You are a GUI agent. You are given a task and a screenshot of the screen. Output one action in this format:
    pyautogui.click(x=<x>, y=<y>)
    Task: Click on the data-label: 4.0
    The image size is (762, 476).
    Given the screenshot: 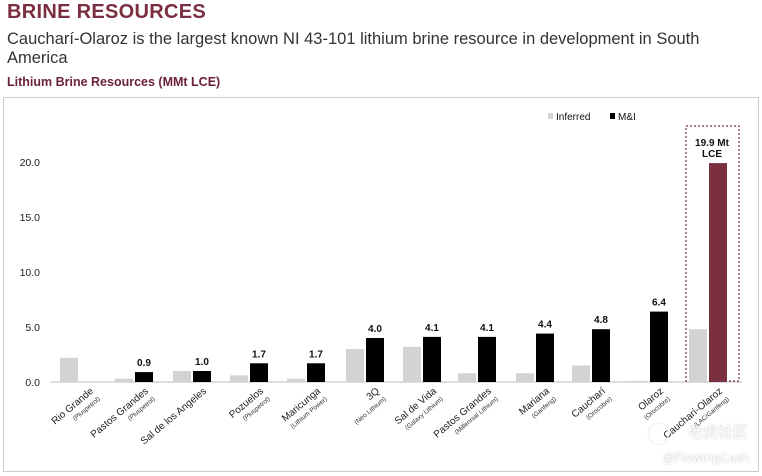 What is the action you would take?
    pyautogui.click(x=375, y=329)
    